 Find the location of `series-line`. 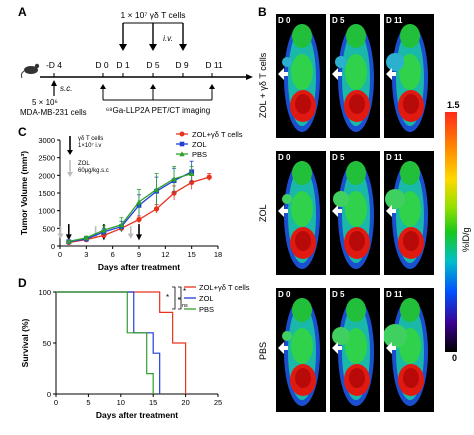

series-line is located at coordinates (130, 207).